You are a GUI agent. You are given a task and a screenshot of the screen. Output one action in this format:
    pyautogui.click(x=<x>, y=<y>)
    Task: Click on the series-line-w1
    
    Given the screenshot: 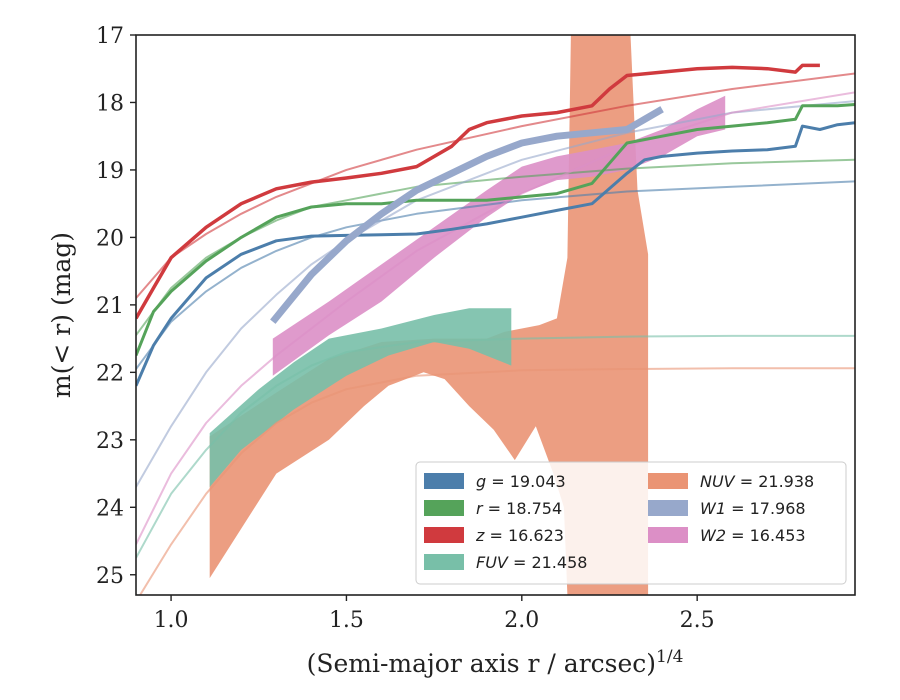 What is the action you would take?
    pyautogui.click(x=467, y=215)
    